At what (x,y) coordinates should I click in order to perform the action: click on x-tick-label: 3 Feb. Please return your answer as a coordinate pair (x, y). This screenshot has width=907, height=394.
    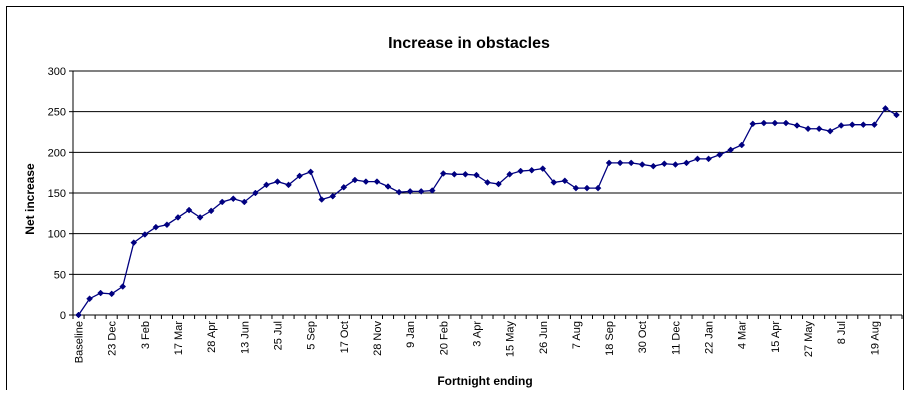
    Looking at the image, I should click on (146, 335).